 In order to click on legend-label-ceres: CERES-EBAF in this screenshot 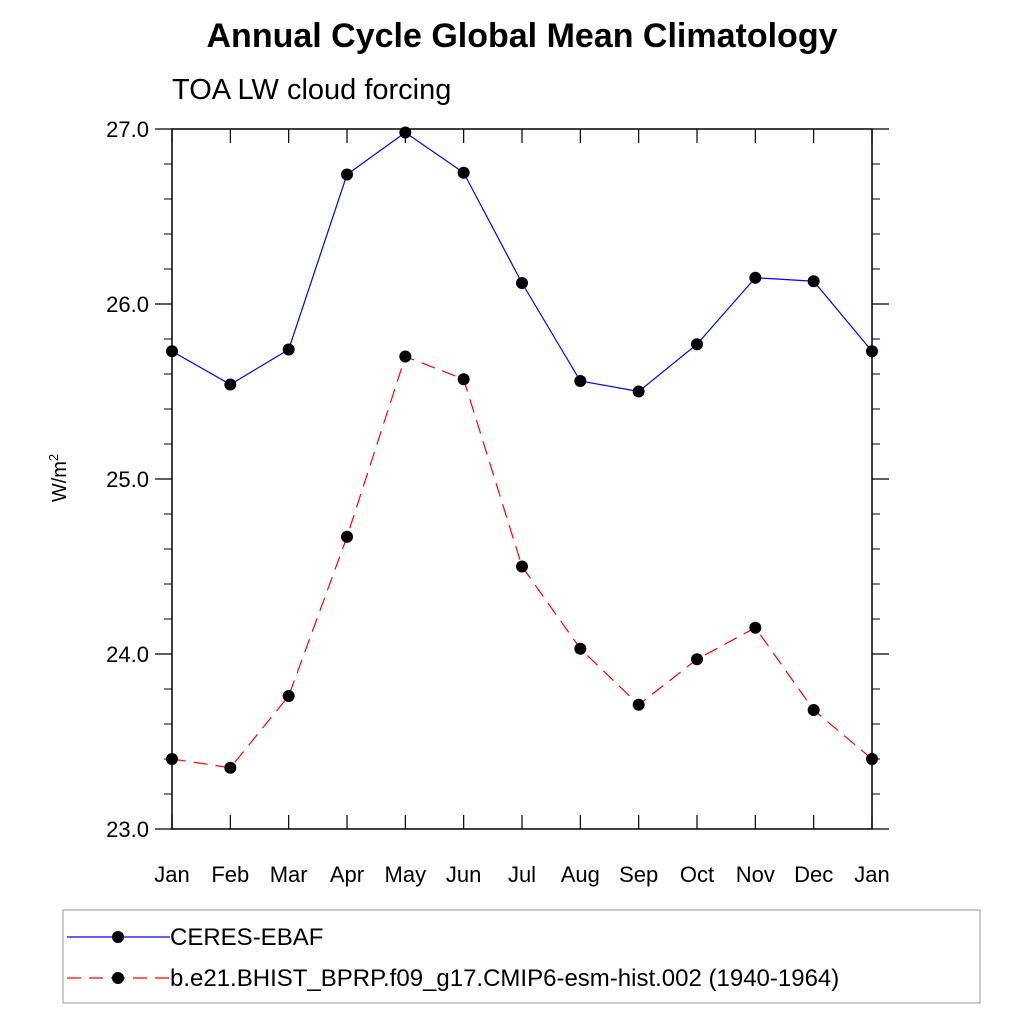, I will do `click(246, 937)`.